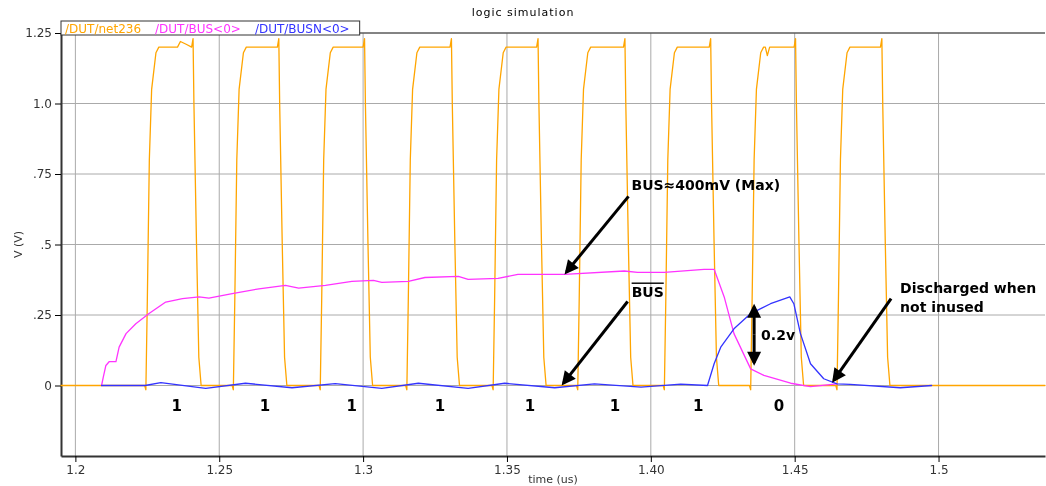  What do you see at coordinates (38, 33) in the screenshot?
I see `y-tick-label: 1.25` at bounding box center [38, 33].